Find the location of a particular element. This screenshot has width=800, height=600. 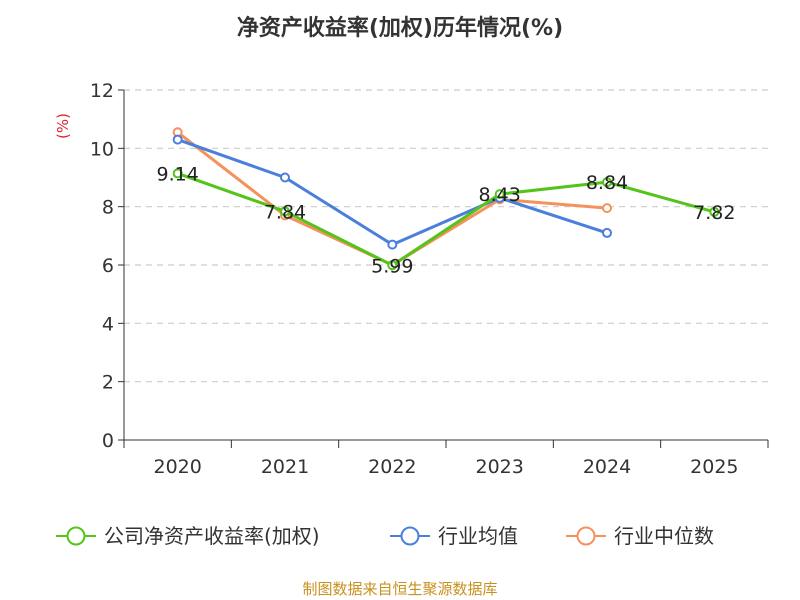

data-label: 5.99 is located at coordinates (392, 266).